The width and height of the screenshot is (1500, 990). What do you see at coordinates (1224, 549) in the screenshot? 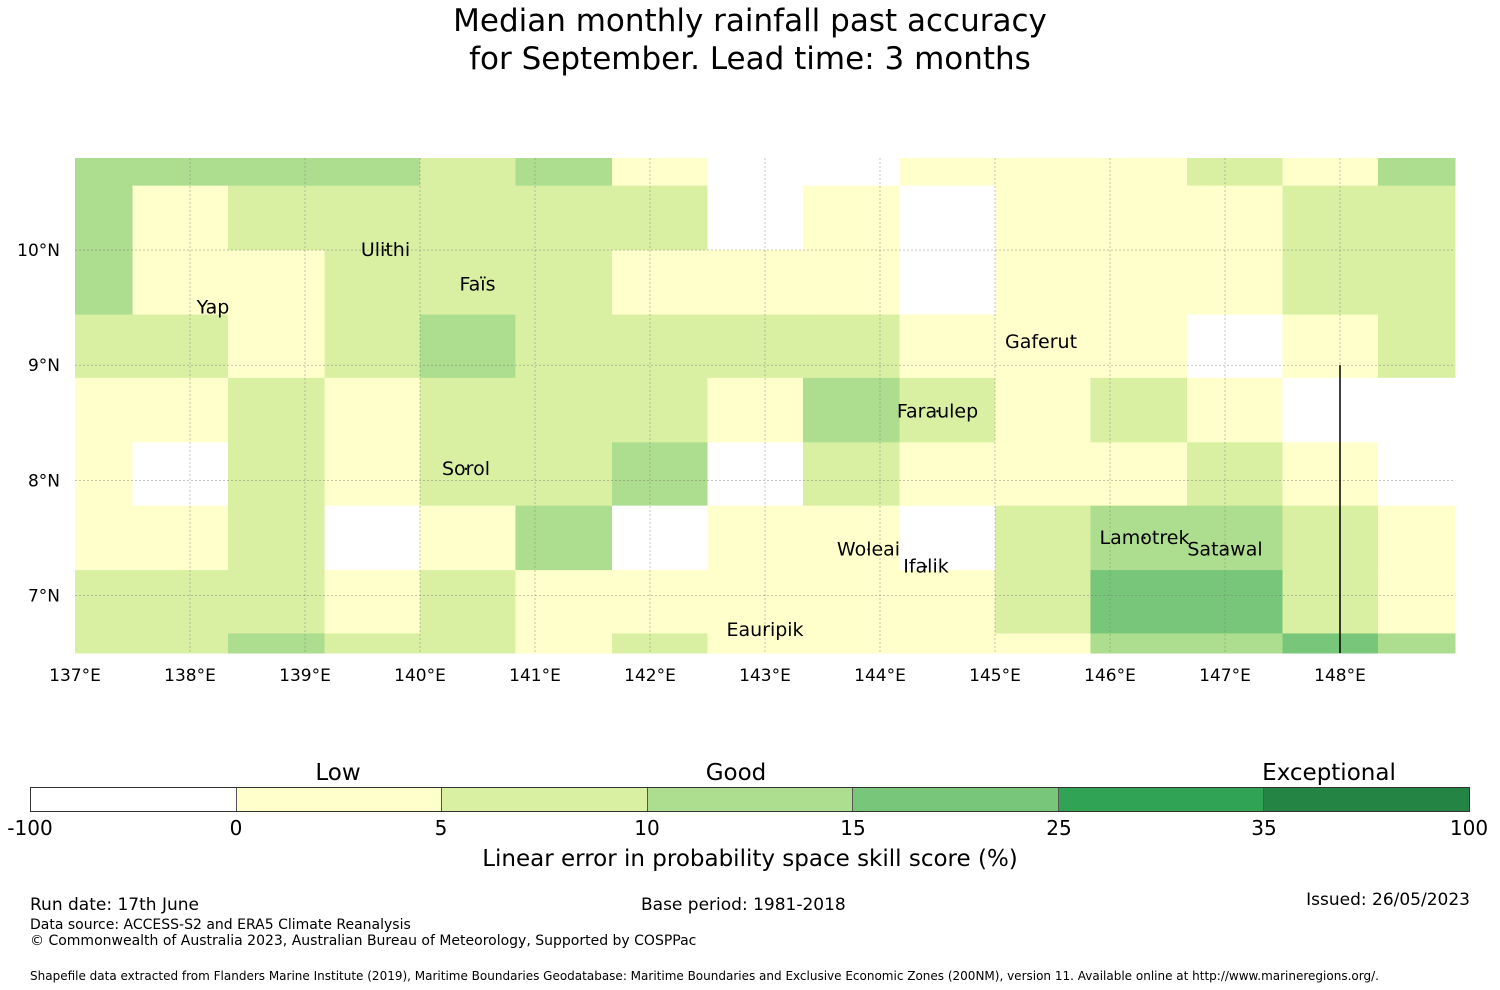
I see `island-label: Satawal` at bounding box center [1224, 549].